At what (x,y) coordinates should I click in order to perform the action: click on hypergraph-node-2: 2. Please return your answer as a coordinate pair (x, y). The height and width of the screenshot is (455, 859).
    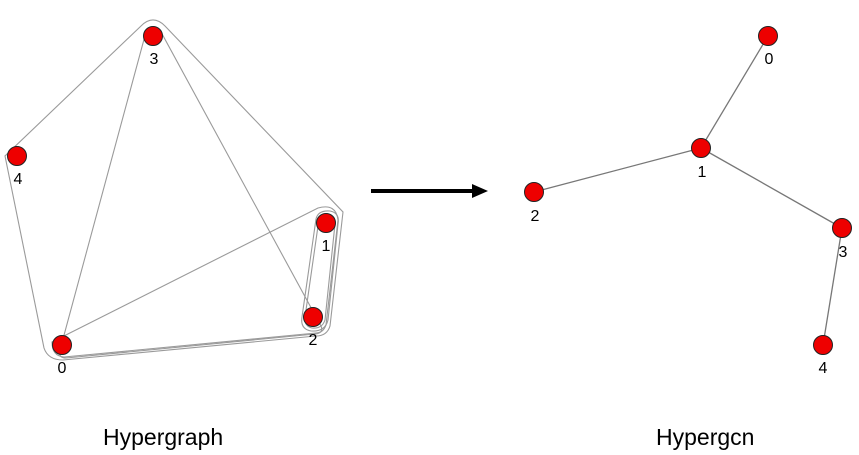
    Looking at the image, I should click on (313, 328).